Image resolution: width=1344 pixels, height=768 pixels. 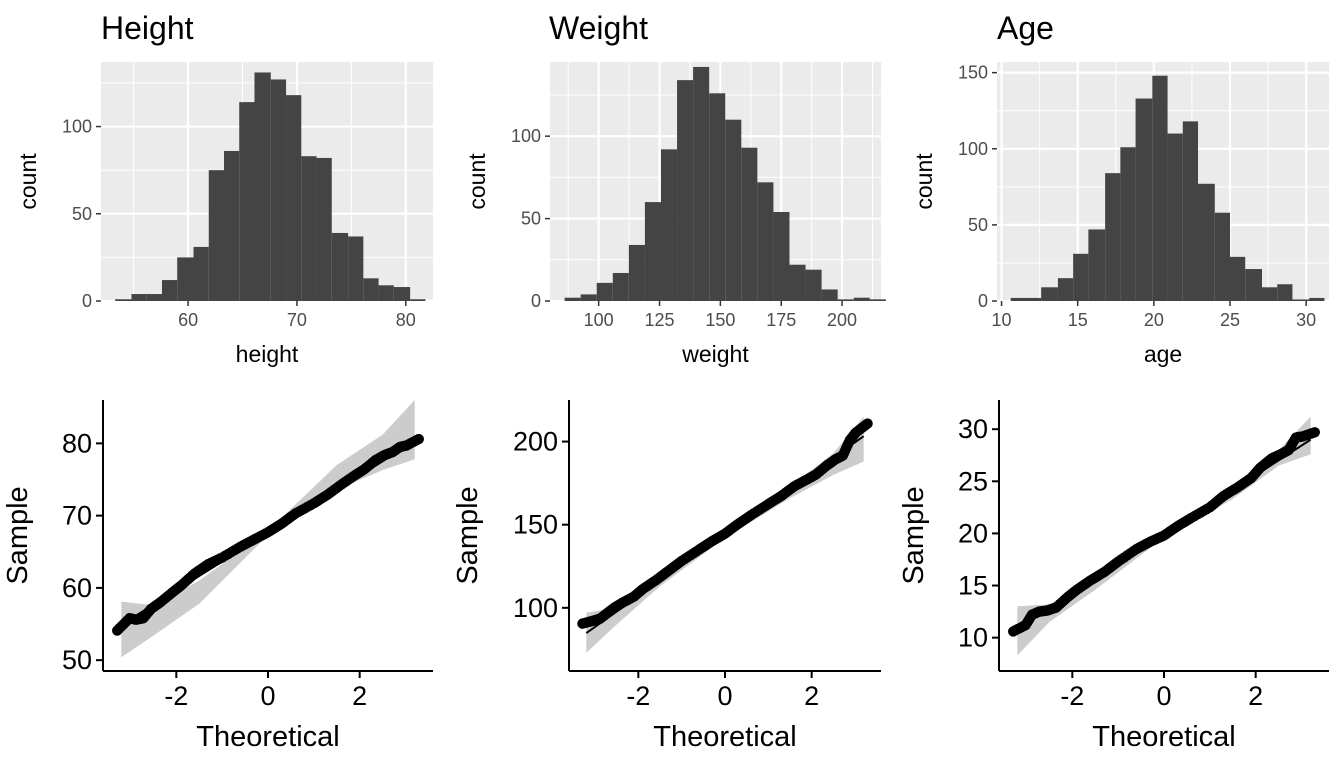 What do you see at coordinates (978, 225) in the screenshot?
I see `age-y-tick-label: 50` at bounding box center [978, 225].